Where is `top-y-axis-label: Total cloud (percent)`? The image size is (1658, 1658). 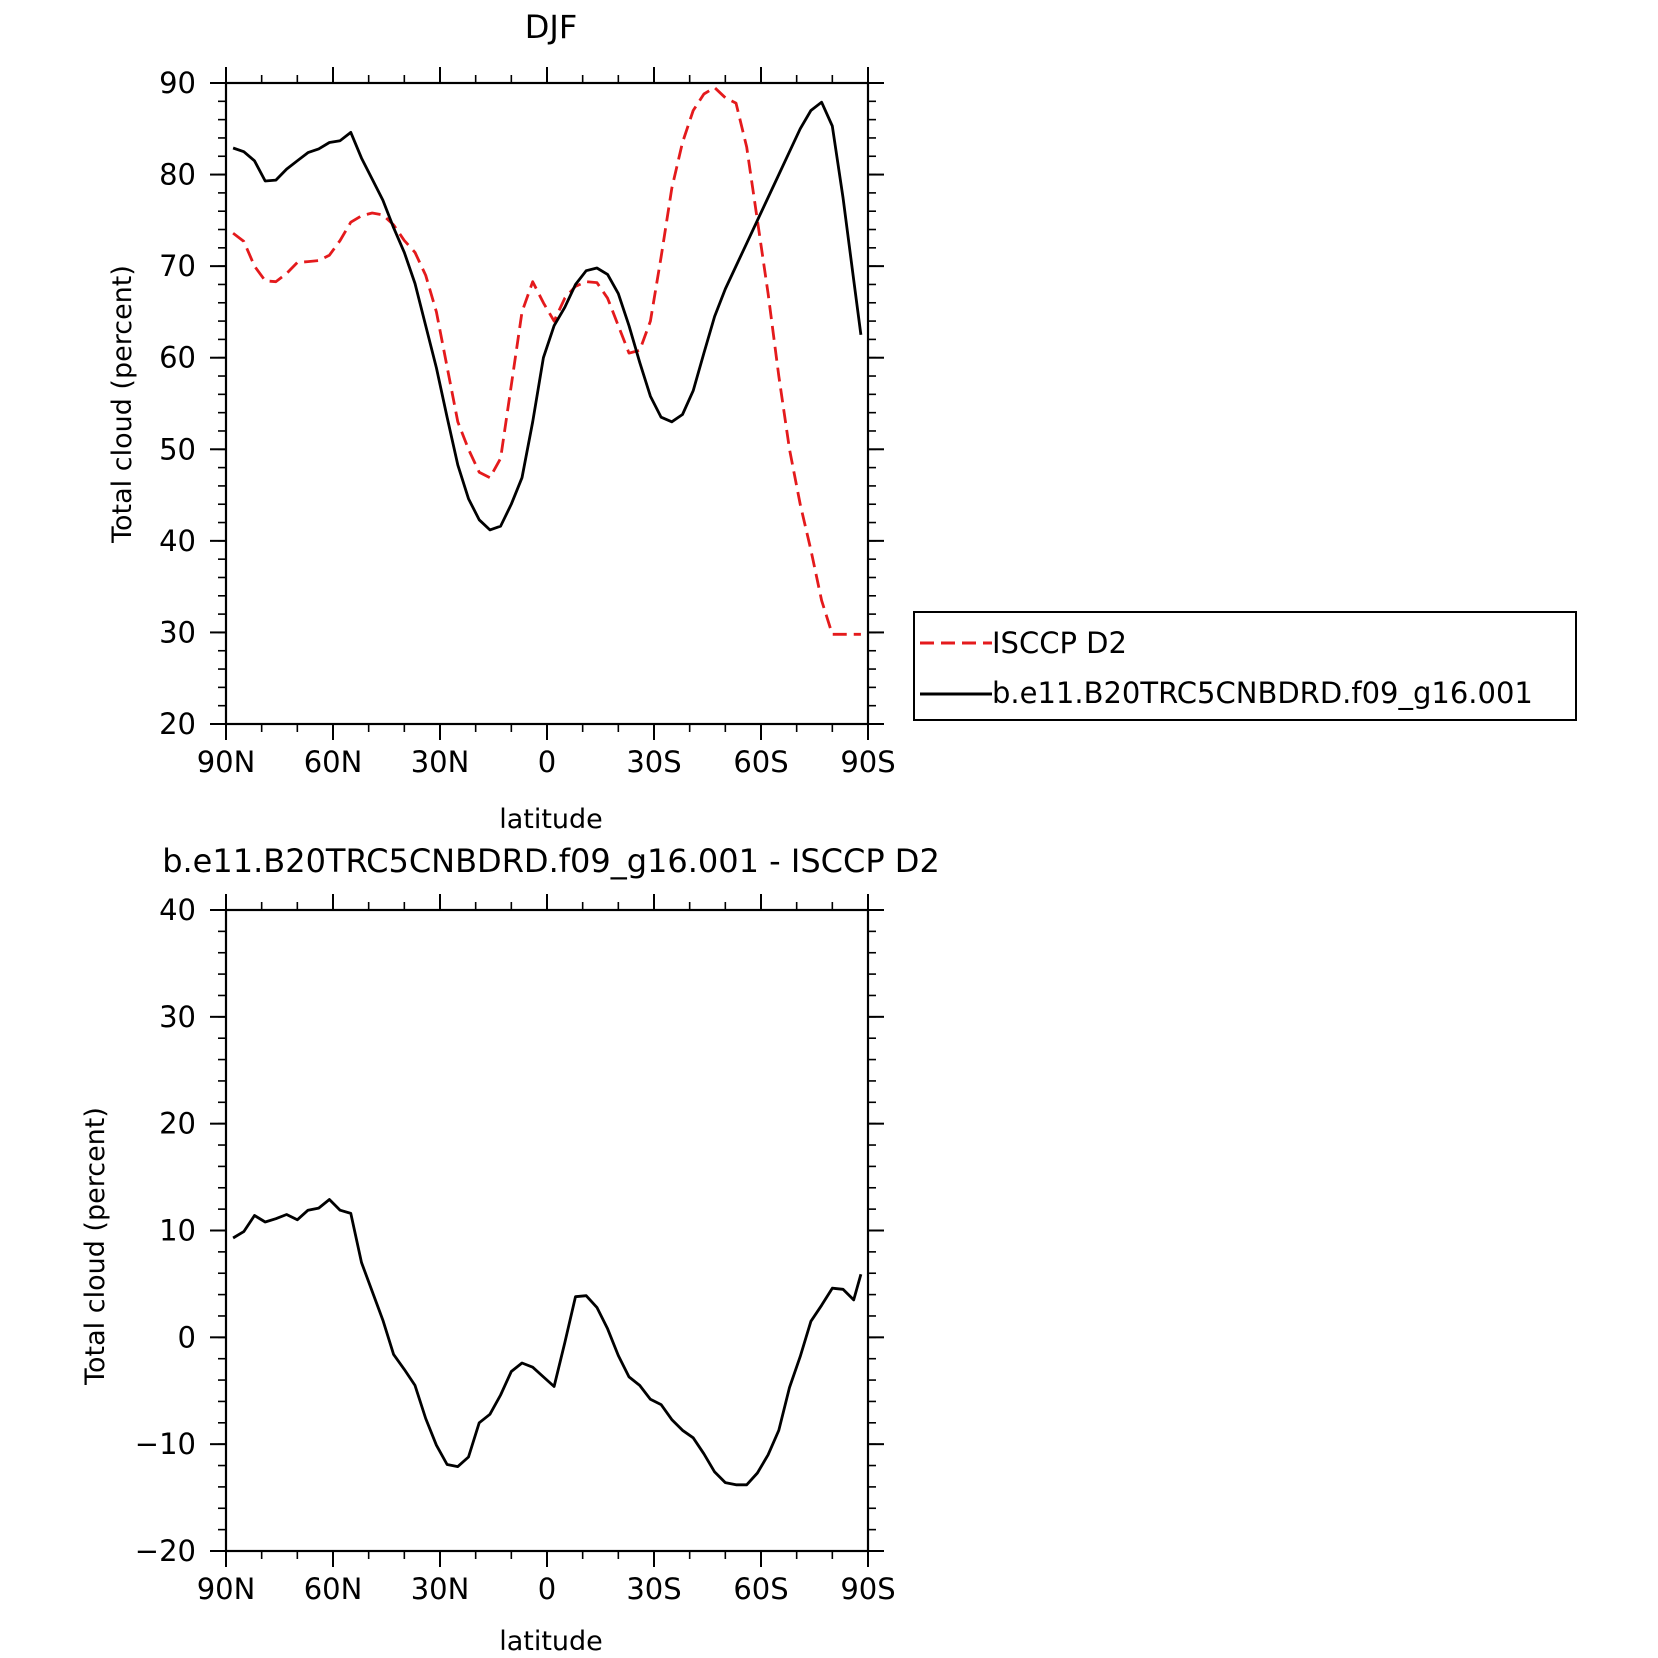 top-y-axis-label: Total cloud (percent) is located at coordinates (122, 404).